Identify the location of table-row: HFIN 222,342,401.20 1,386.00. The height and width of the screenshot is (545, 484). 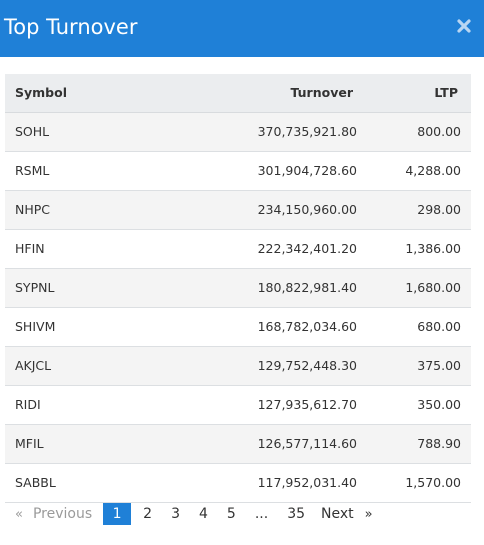
(238, 249).